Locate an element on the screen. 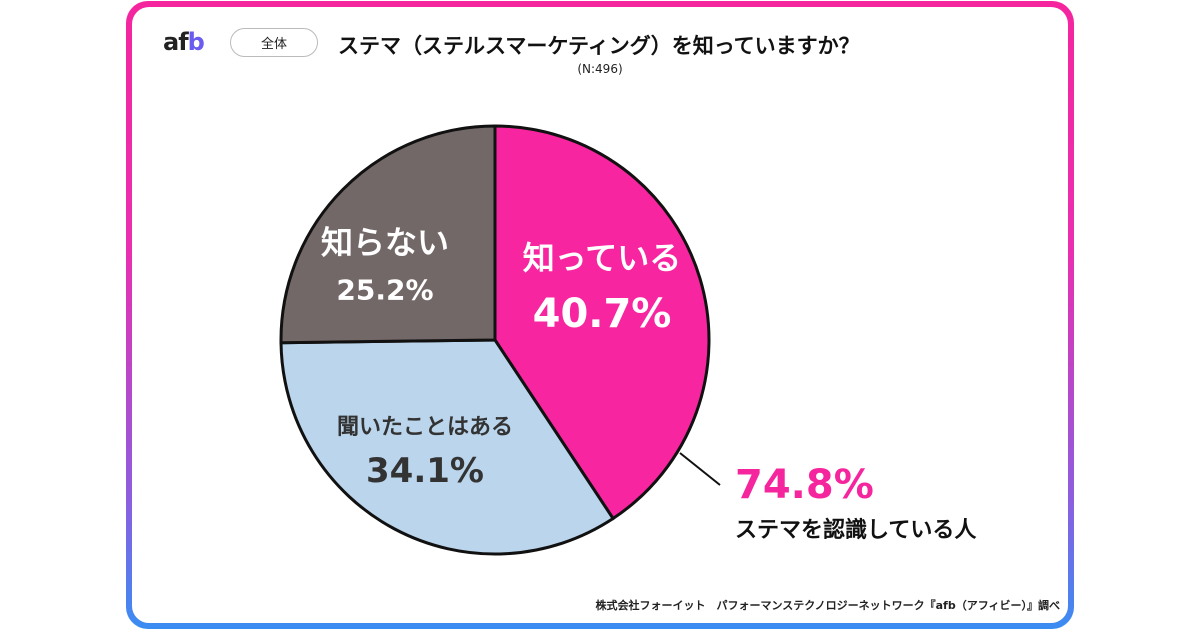  annotation-text: ステマを認識している人 is located at coordinates (856, 530).